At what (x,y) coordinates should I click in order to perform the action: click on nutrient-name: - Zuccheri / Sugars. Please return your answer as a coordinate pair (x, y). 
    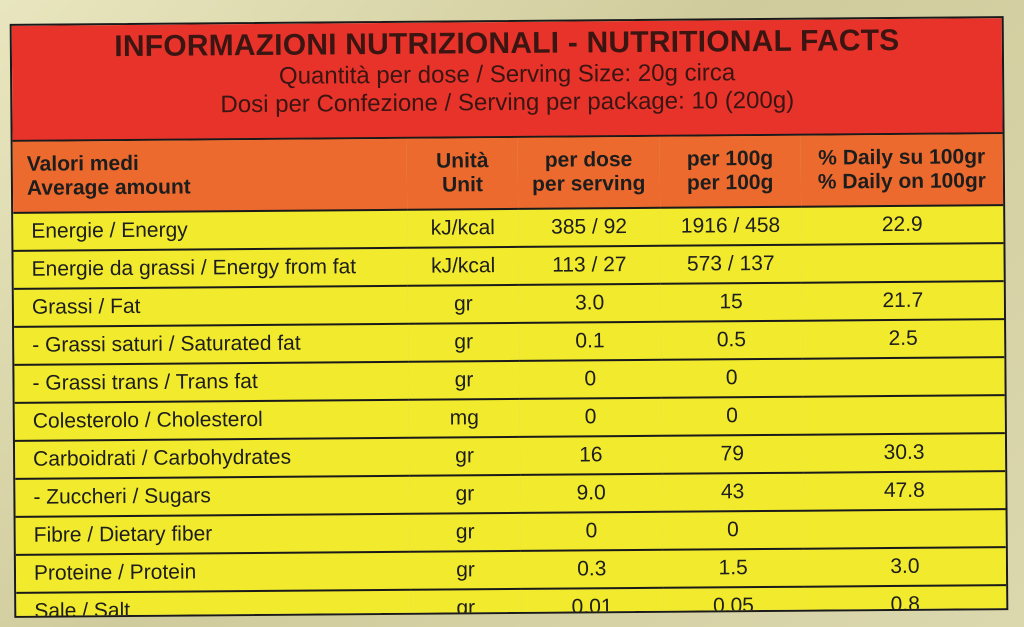
    Looking at the image, I should click on (212, 496).